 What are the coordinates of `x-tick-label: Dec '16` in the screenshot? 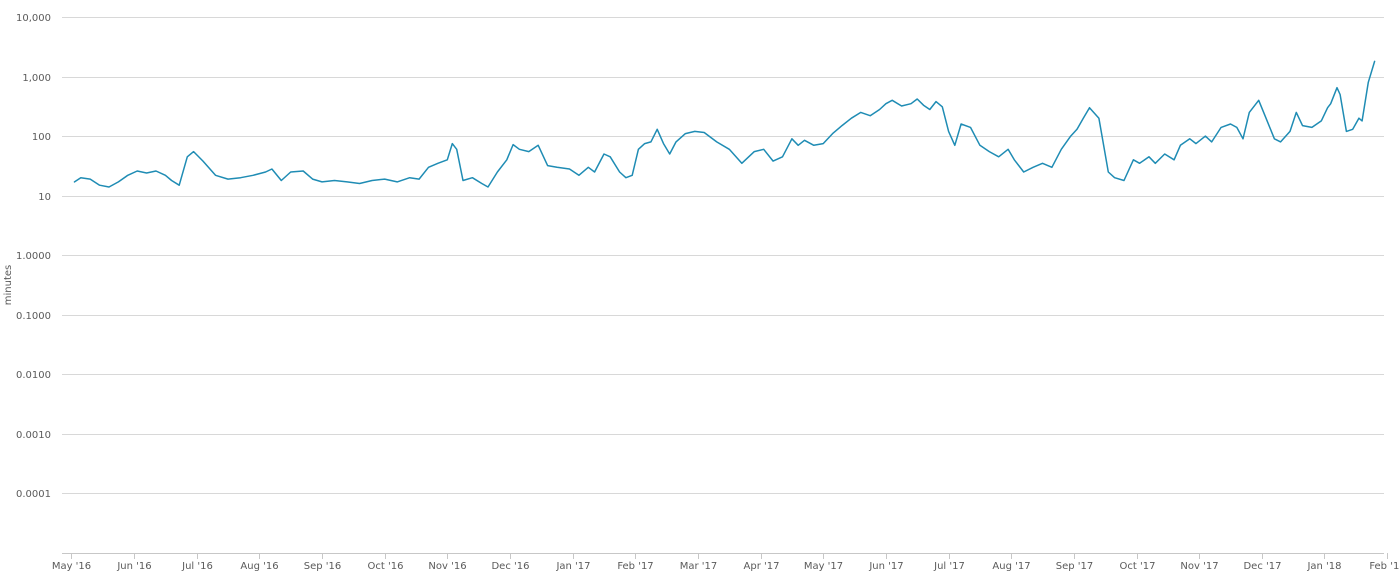 It's located at (510, 566).